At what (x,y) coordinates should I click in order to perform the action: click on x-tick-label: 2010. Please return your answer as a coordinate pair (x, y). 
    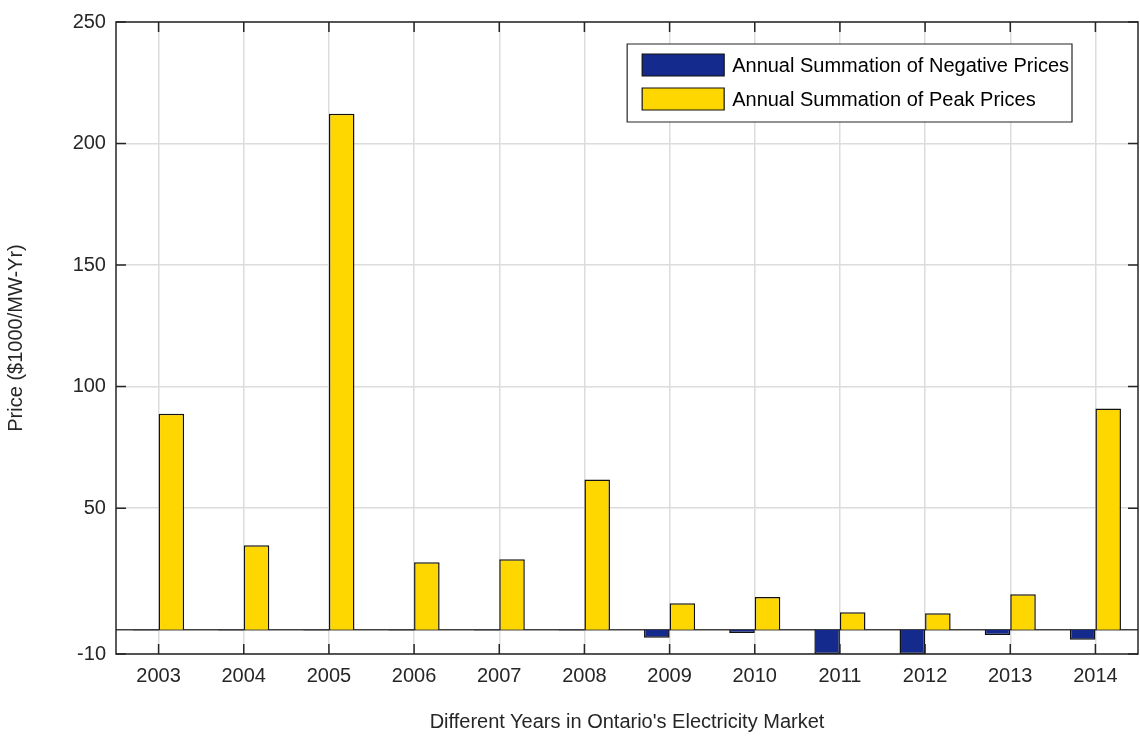
    Looking at the image, I should click on (754, 674).